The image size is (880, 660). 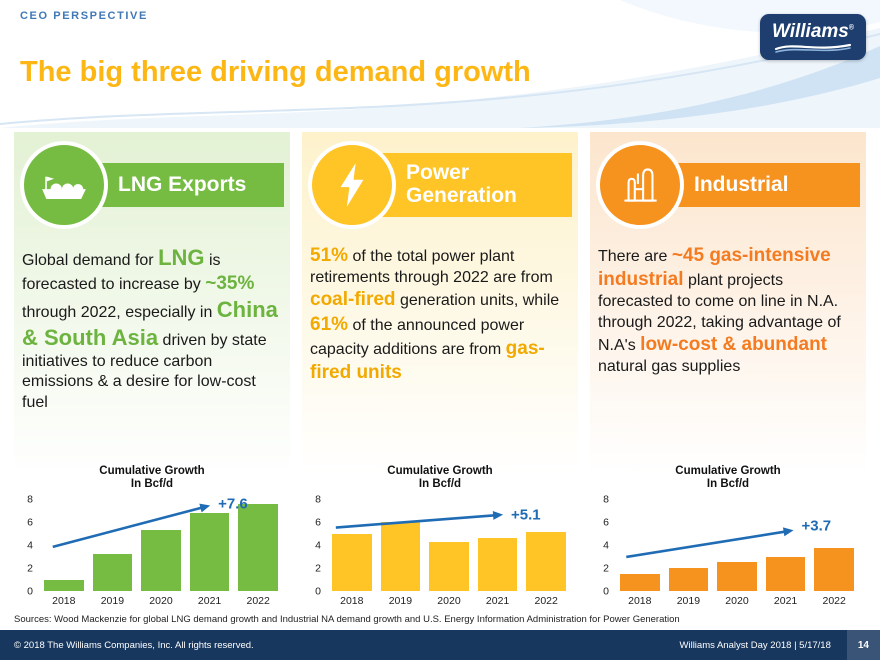 What do you see at coordinates (813, 31) in the screenshot?
I see `logo-text: Williams®` at bounding box center [813, 31].